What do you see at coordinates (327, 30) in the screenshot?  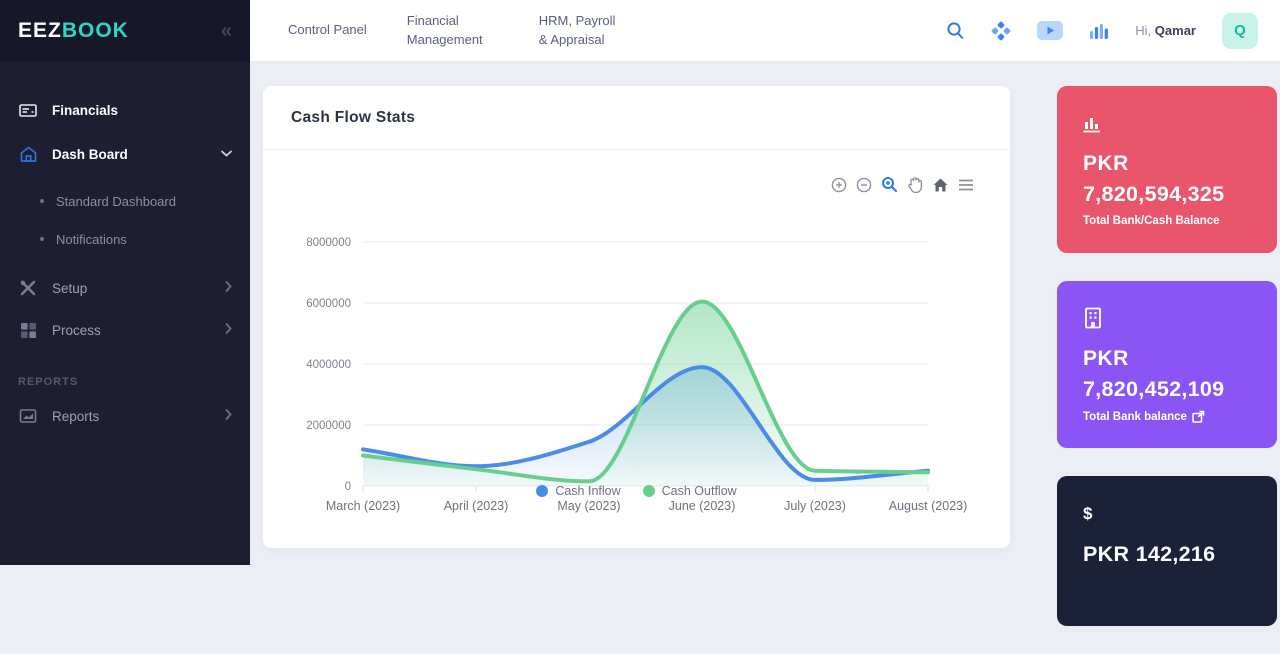 I see `nav-link-control-panel: Control Panel` at bounding box center [327, 30].